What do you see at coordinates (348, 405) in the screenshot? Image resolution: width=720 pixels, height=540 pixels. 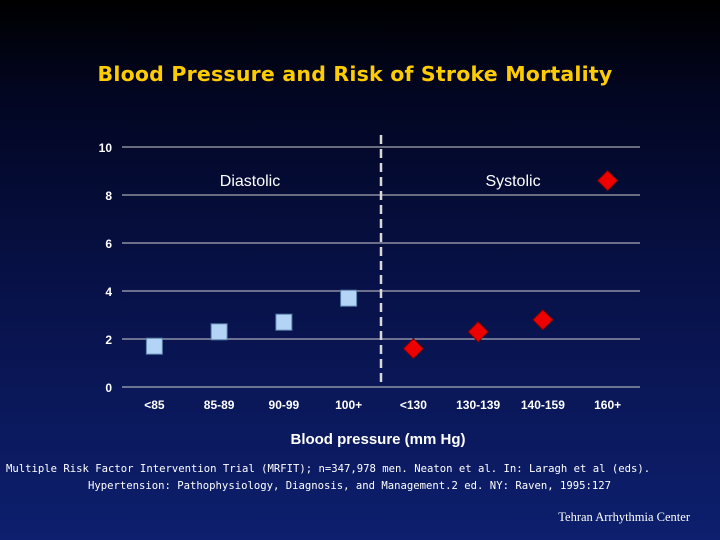 I see `x-tick-label: 100+` at bounding box center [348, 405].